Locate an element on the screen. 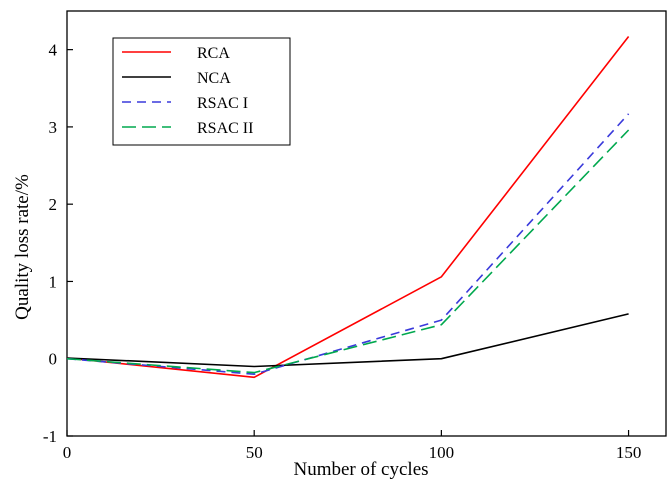 The width and height of the screenshot is (667, 480). y-tick-label: -1 is located at coordinates (50, 436).